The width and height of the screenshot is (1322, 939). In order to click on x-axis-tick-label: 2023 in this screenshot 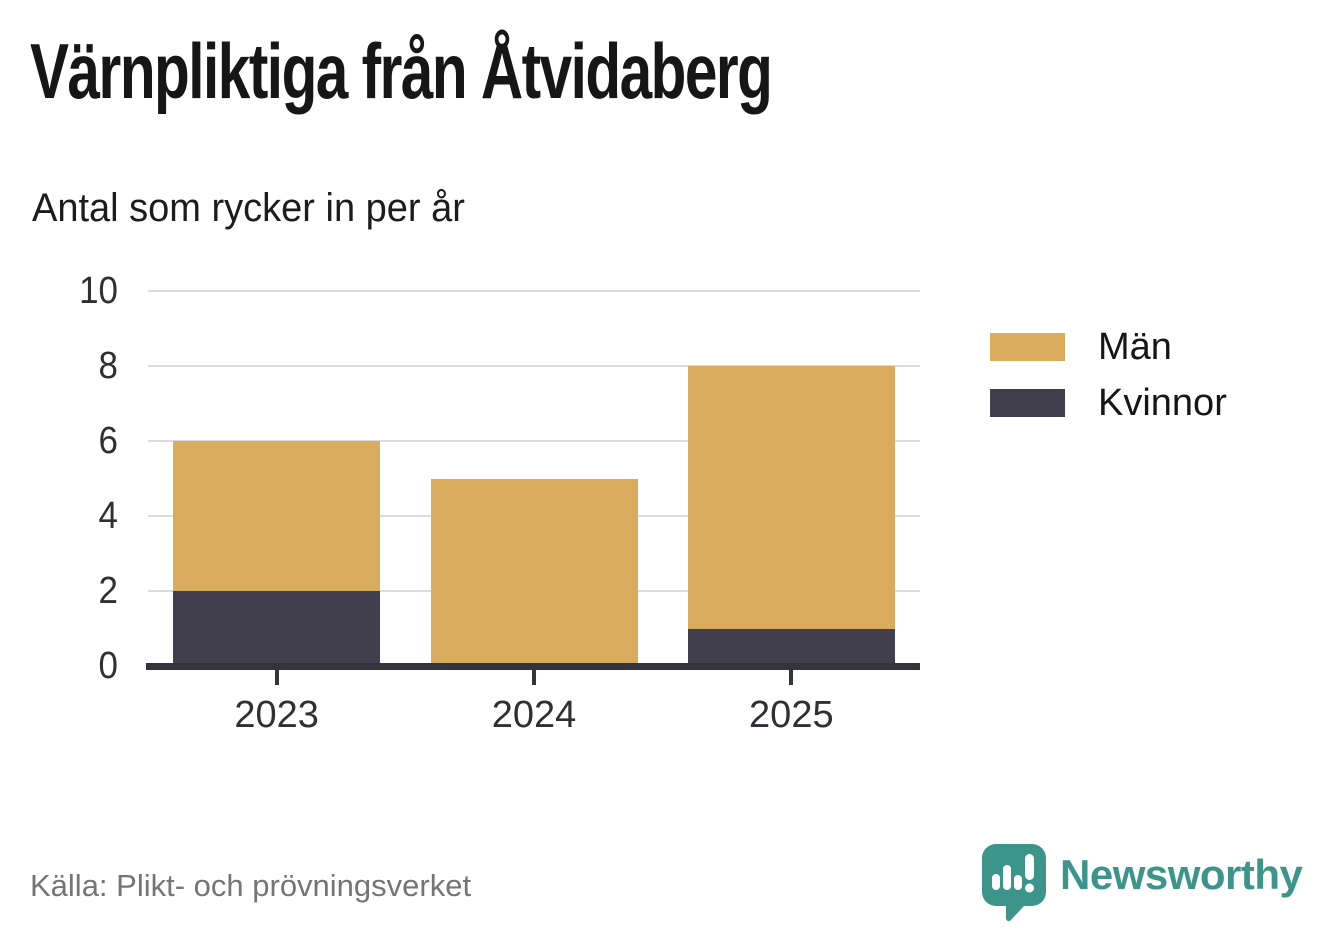, I will do `click(276, 715)`.